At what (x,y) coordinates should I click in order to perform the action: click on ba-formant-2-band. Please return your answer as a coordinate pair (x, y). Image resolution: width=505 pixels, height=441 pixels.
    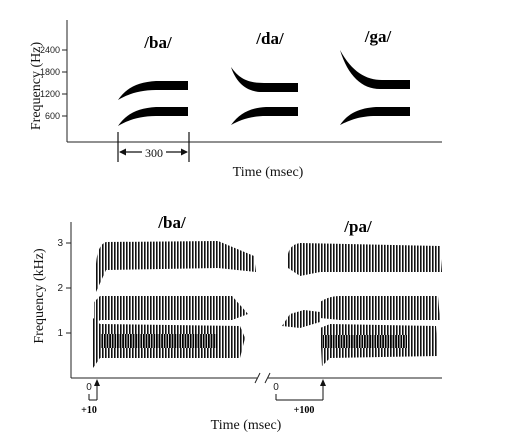
    Looking at the image, I should click on (171, 311).